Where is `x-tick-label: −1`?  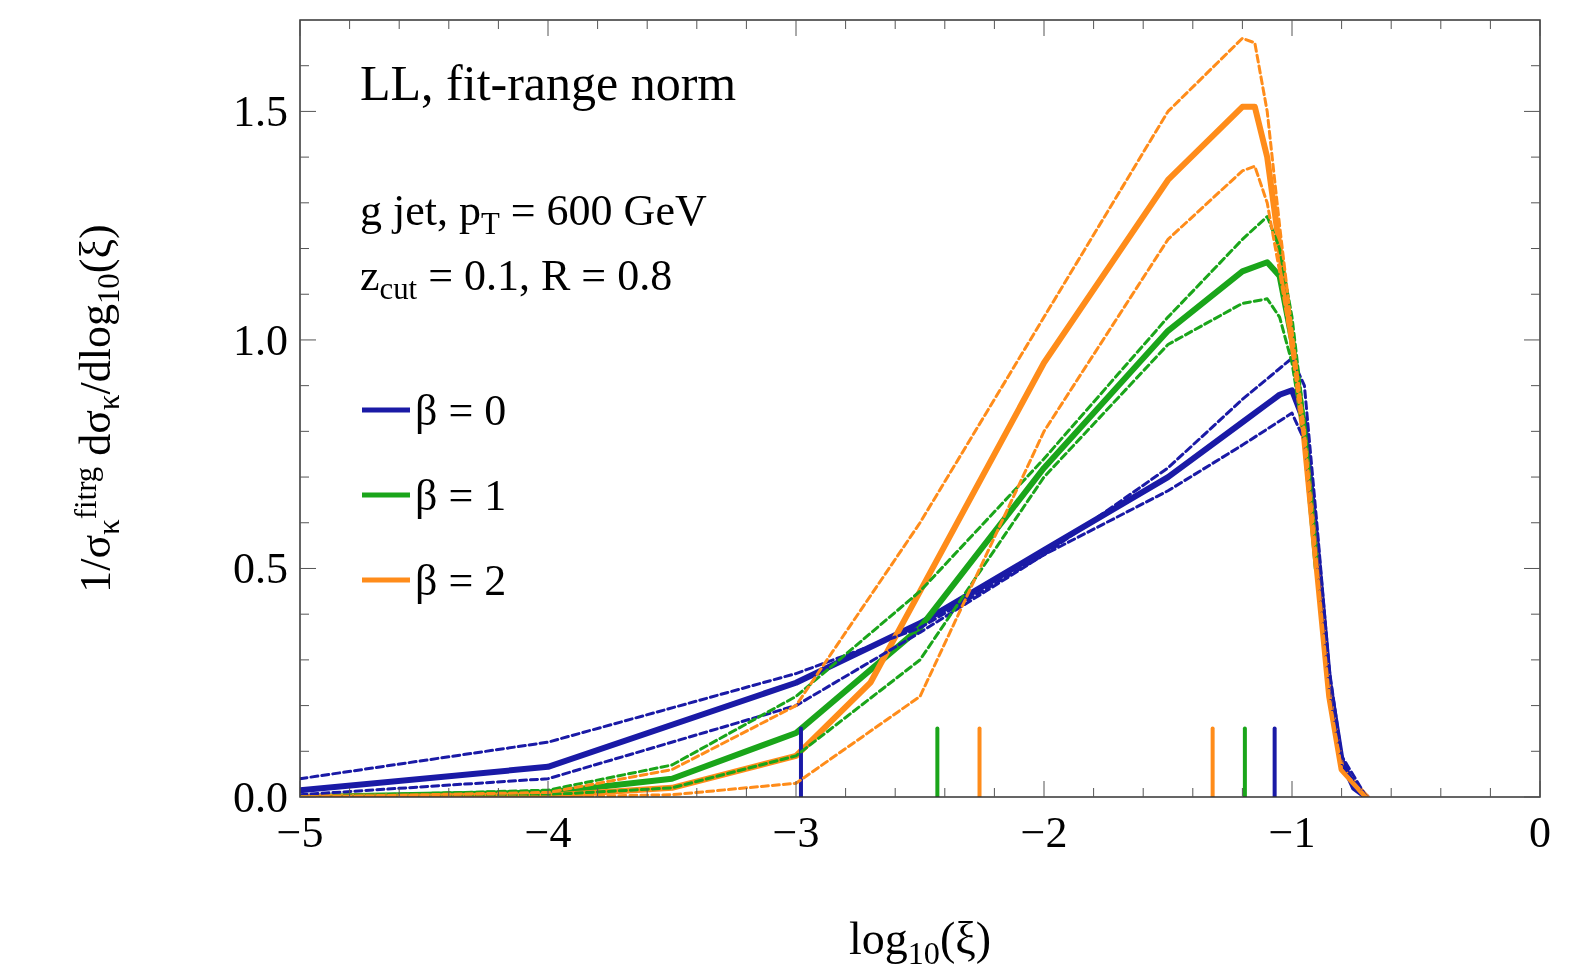
x-tick-label: −1 is located at coordinates (1292, 832).